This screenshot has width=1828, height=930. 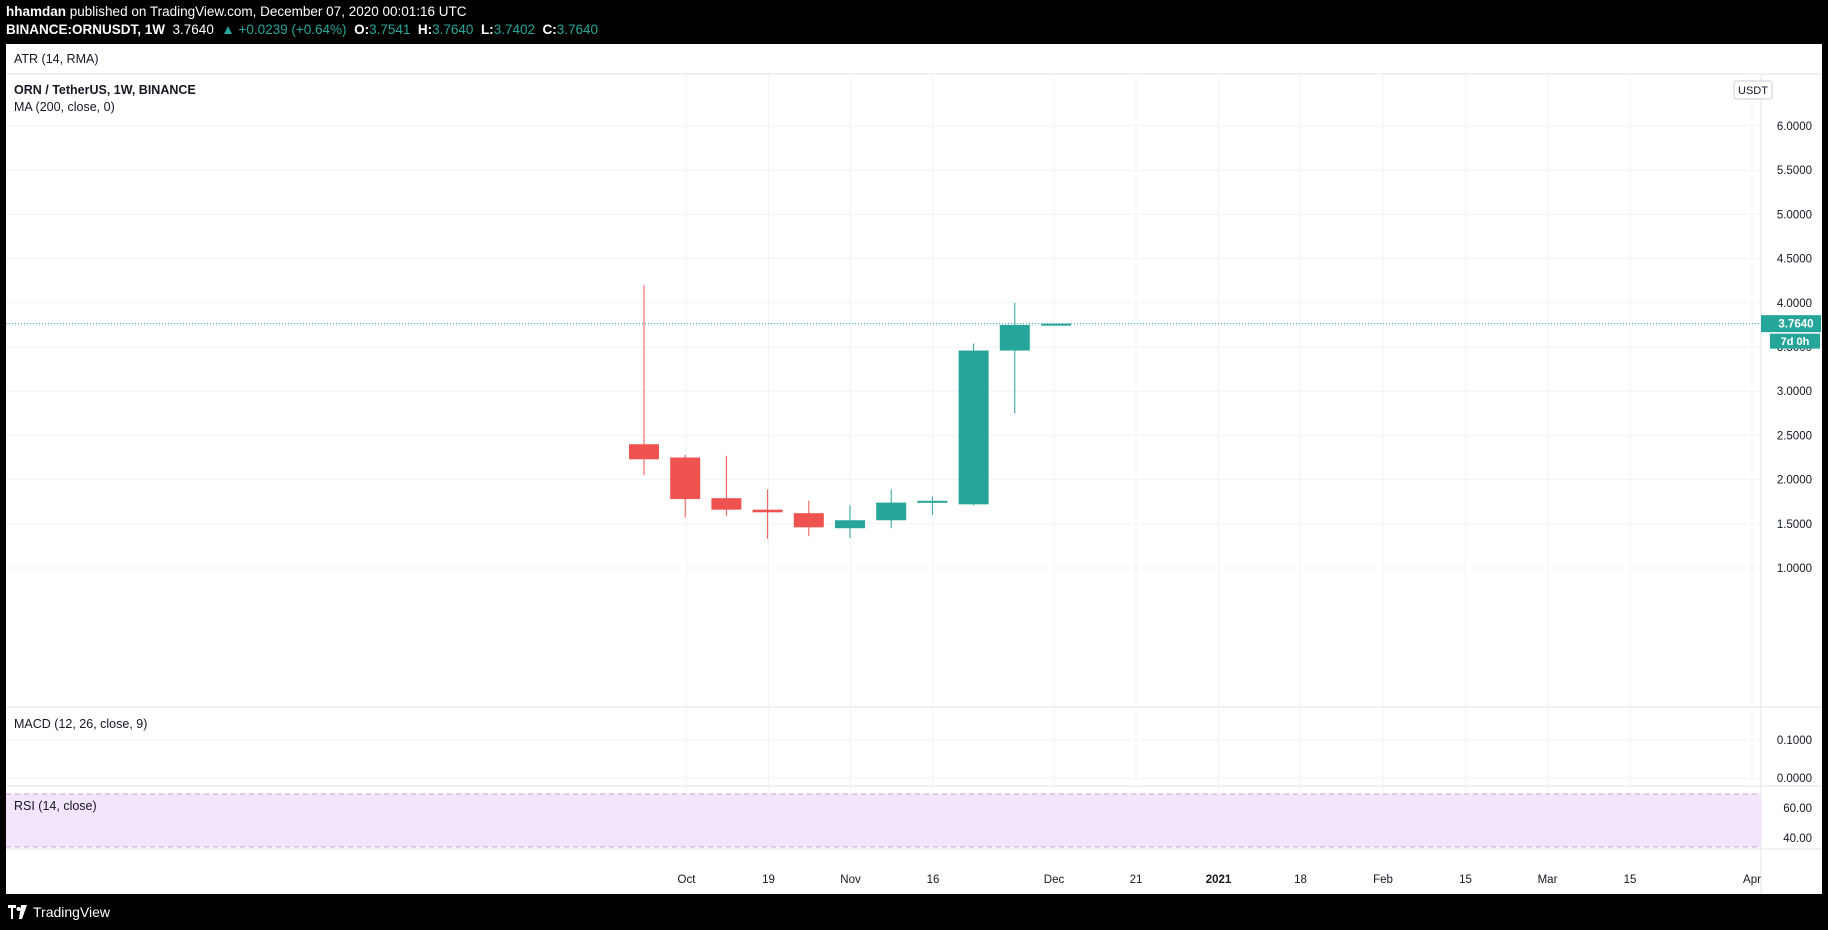 What do you see at coordinates (1794, 741) in the screenshot?
I see `macd-tick-0: 0.1000` at bounding box center [1794, 741].